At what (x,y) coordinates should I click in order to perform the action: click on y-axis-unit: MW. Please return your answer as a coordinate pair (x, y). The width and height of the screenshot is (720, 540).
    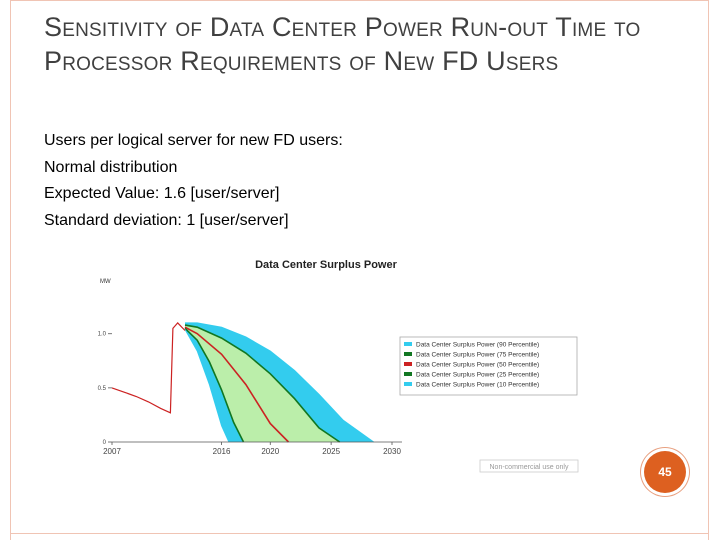
    Looking at the image, I should click on (105, 282).